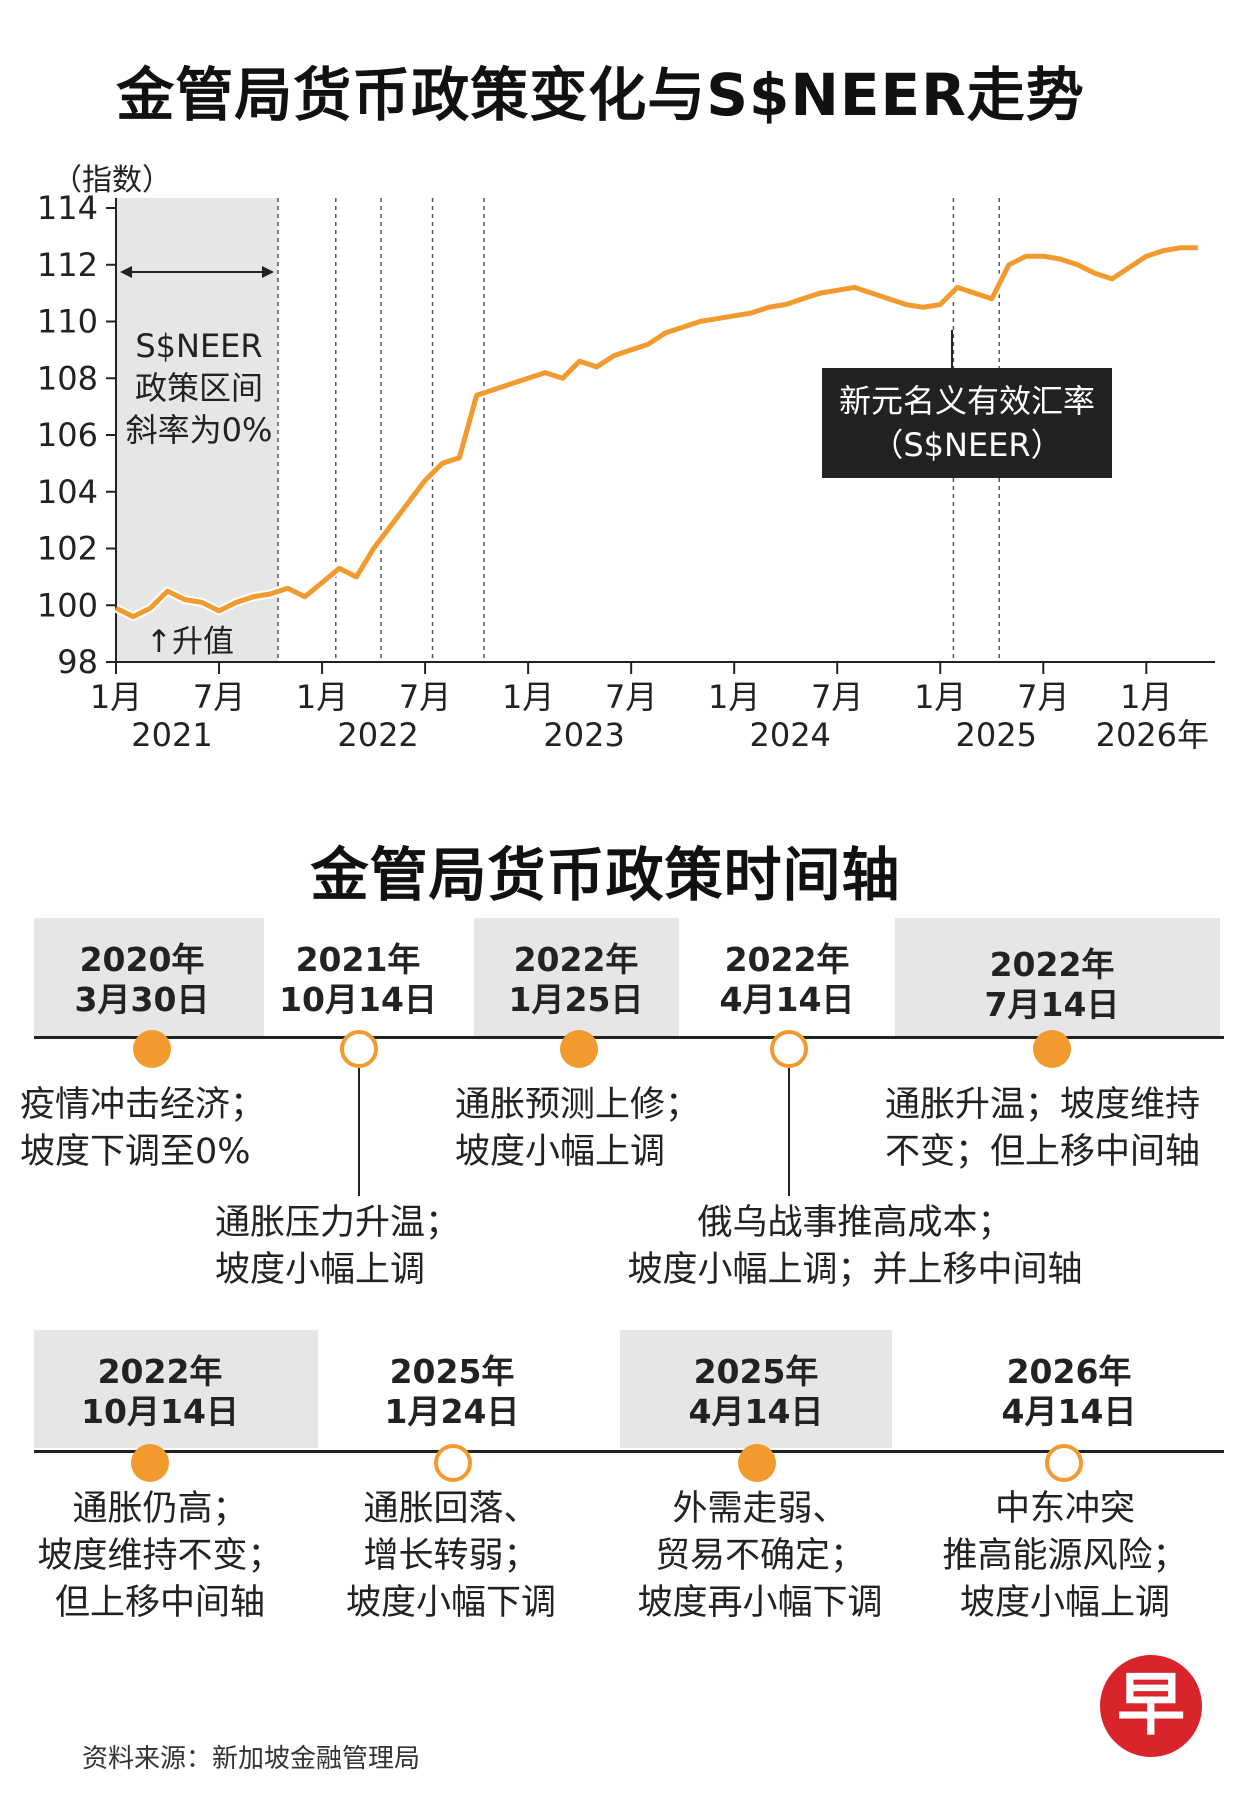 This screenshot has height=1815, width=1251. Describe the element at coordinates (1043, 1128) in the screenshot. I see `timeline-description: 通胀升温；坡度维持 不变；但上移中间轴` at that location.